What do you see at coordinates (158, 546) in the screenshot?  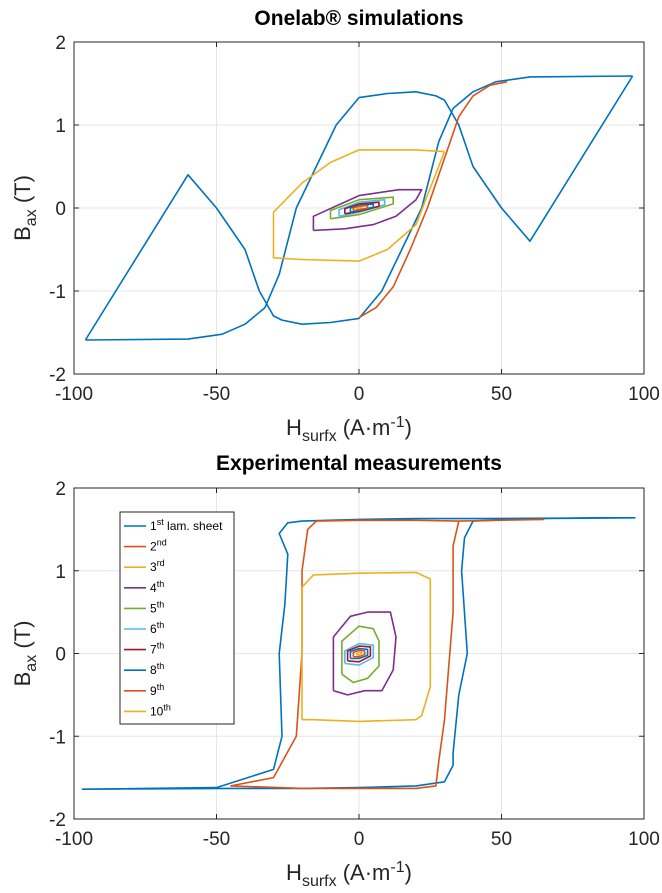 I see `legend-entry-label: 2nd` at bounding box center [158, 546].